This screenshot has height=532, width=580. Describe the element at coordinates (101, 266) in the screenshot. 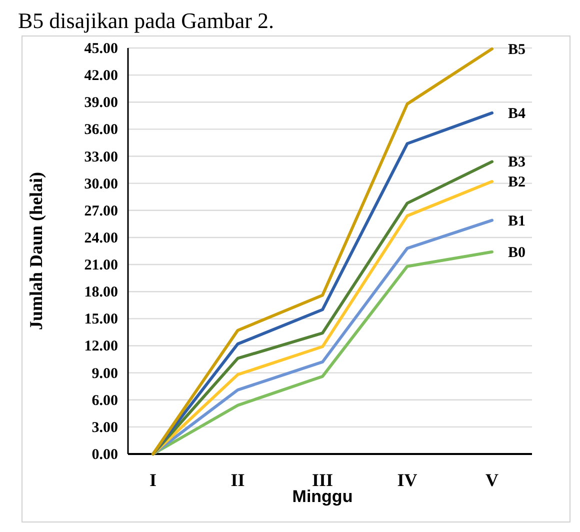

I see `y-tick-label: 21.00` at that location.